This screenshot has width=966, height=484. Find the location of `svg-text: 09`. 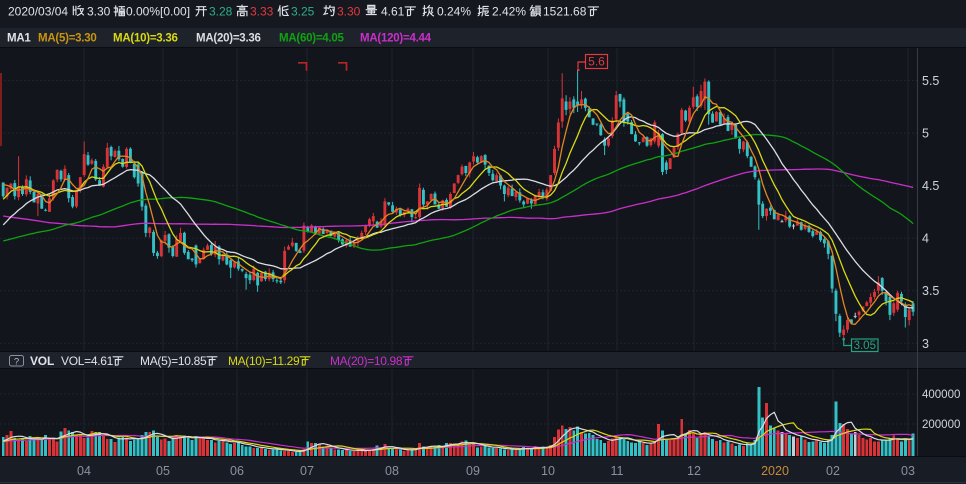

svg-text: 09 is located at coordinates (473, 471).